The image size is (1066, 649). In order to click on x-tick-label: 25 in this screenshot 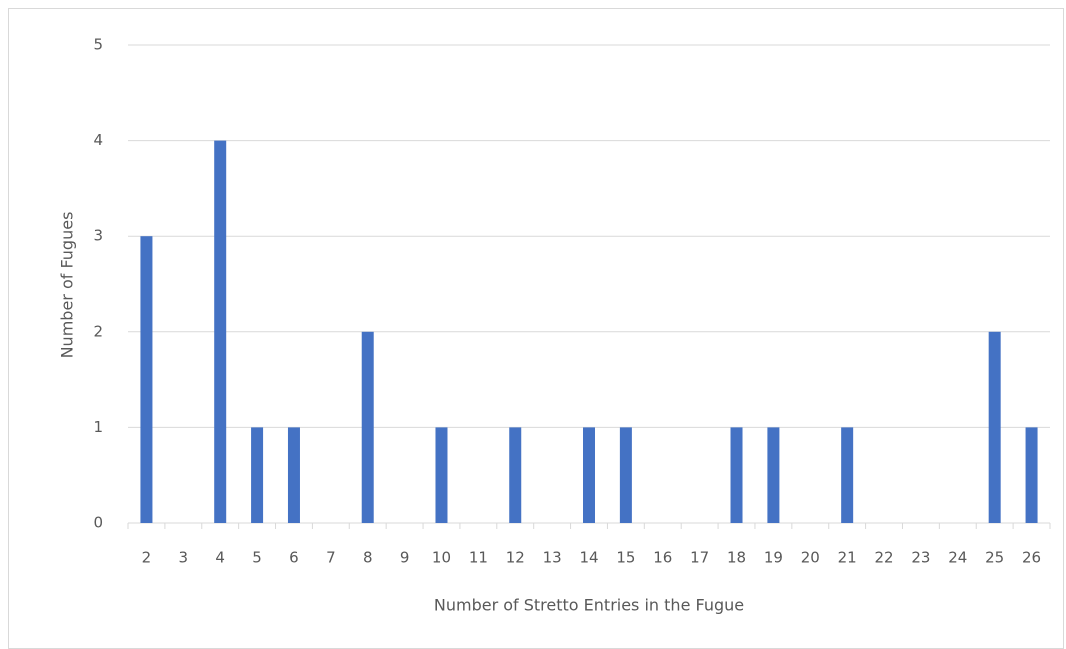, I will do `click(994, 558)`.